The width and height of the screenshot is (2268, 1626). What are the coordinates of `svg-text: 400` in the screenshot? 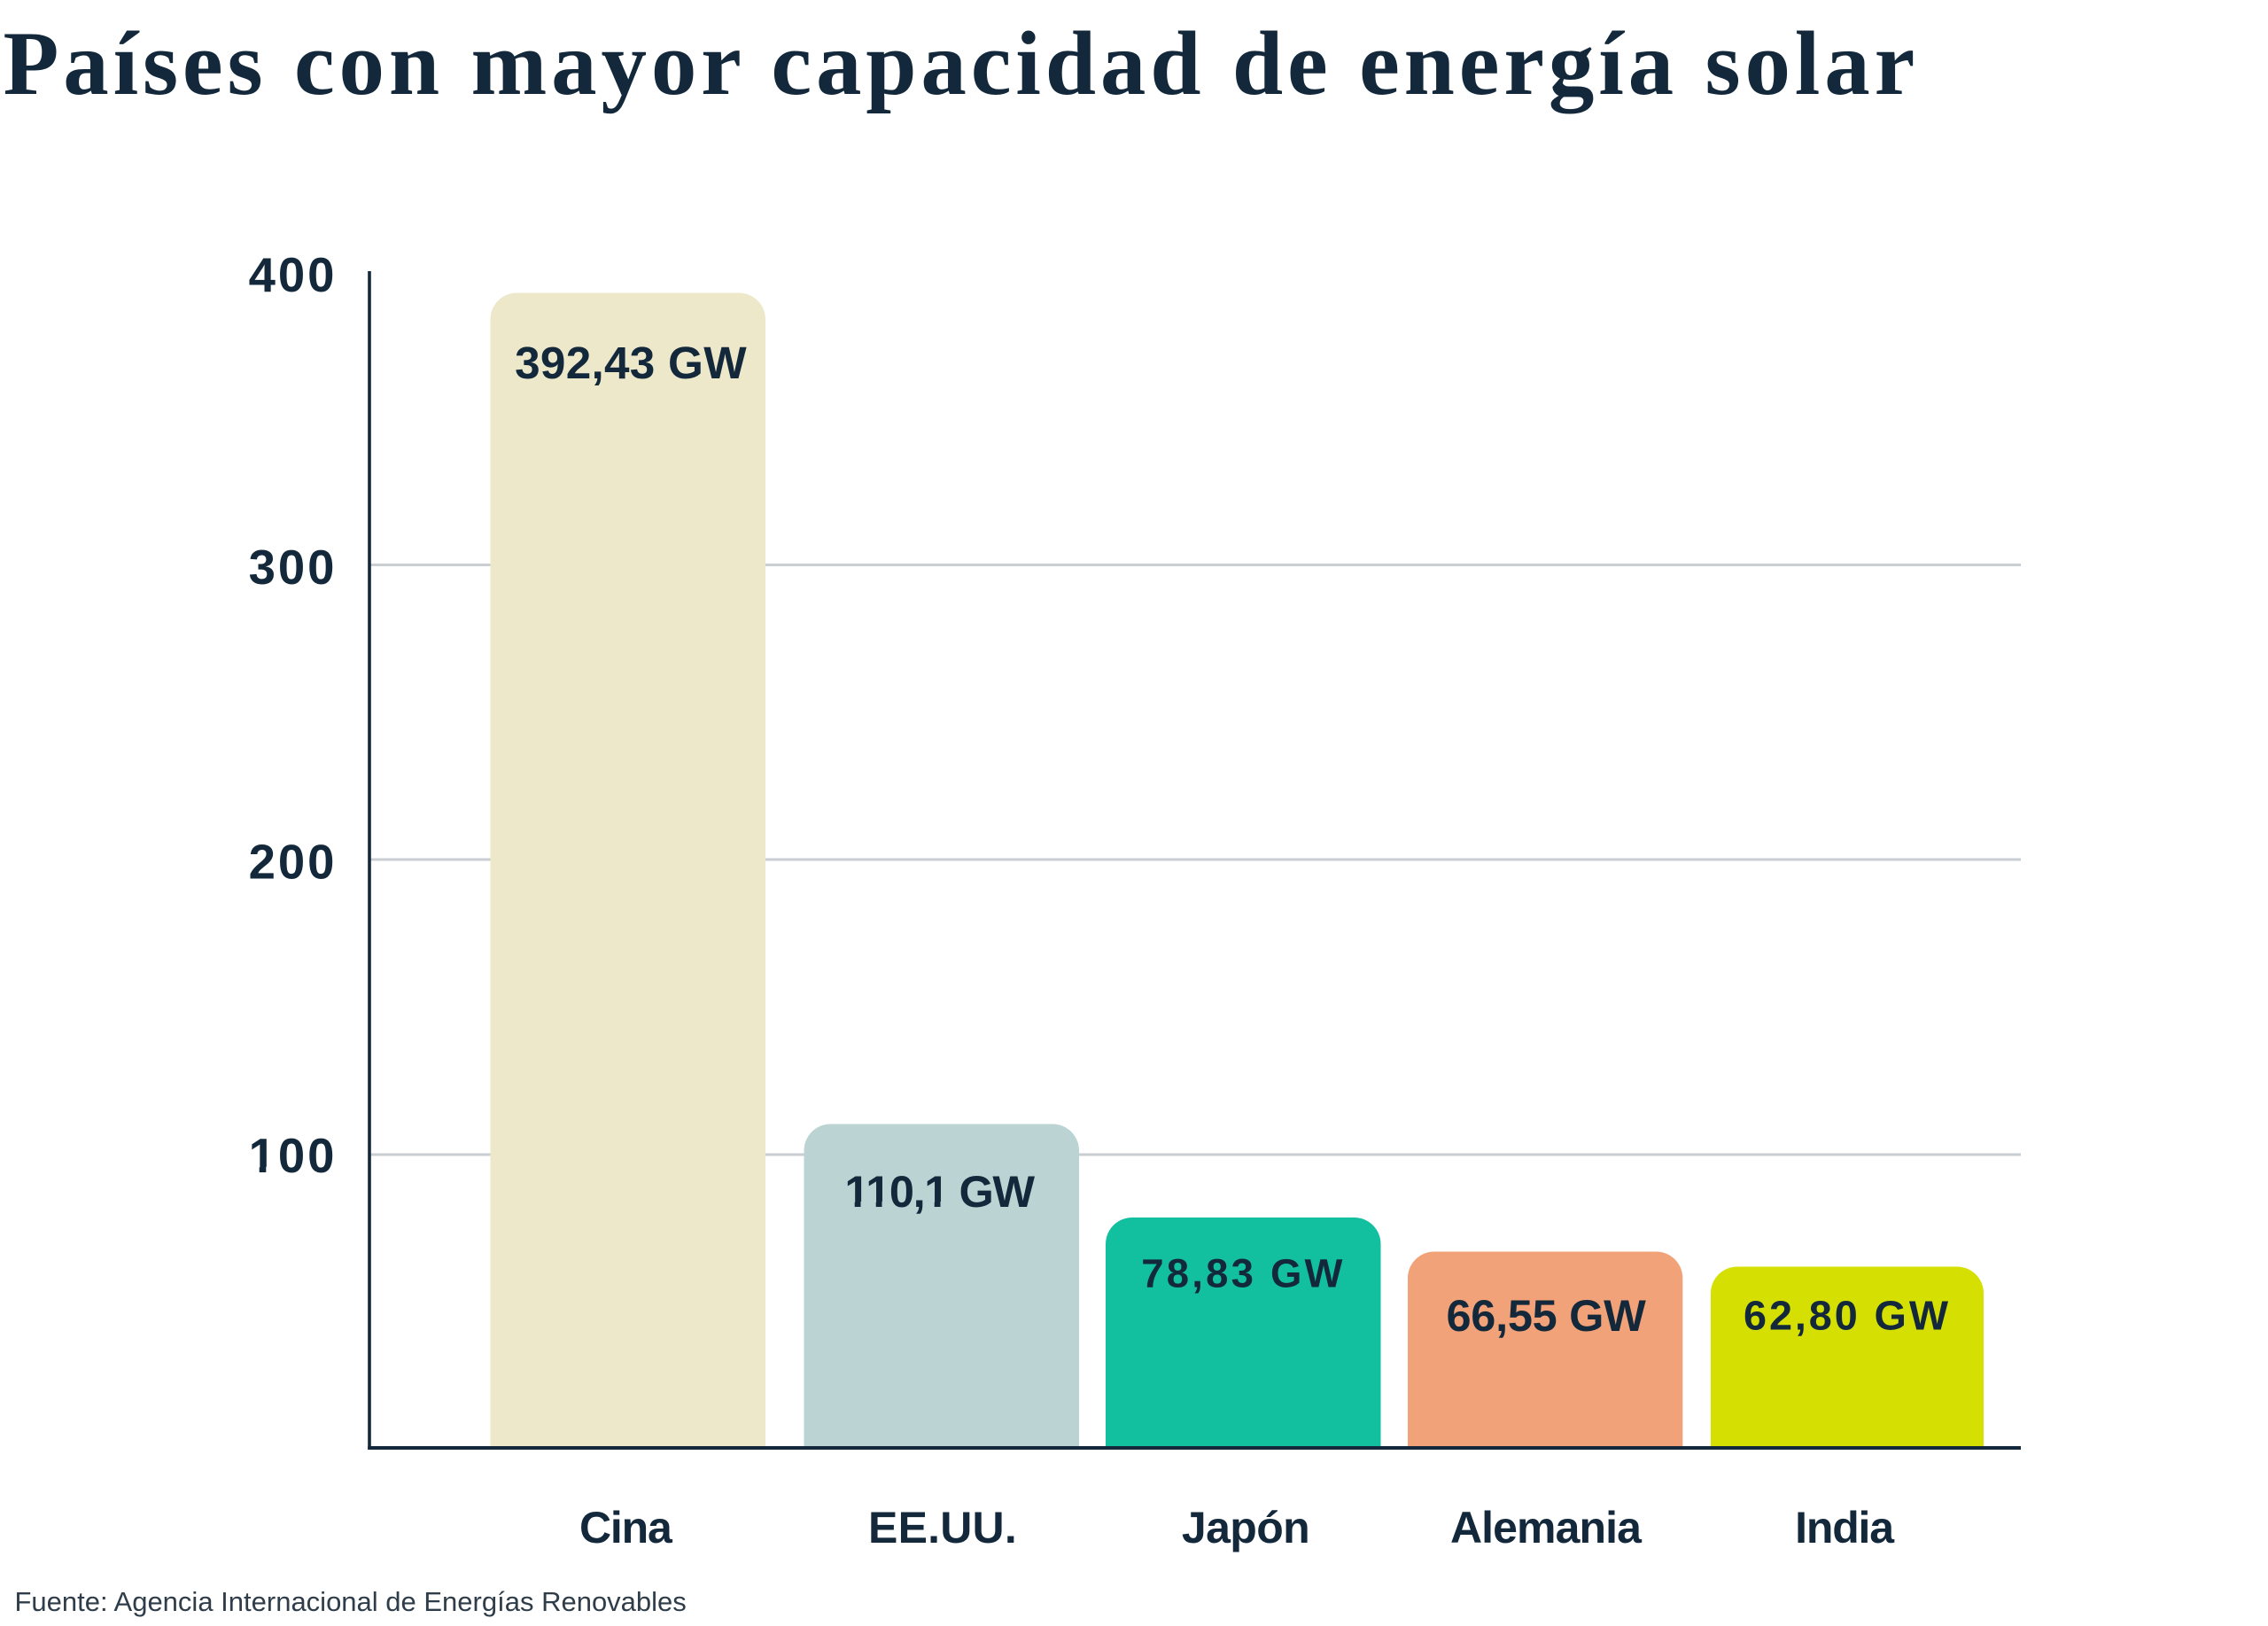 It's located at (293, 275).